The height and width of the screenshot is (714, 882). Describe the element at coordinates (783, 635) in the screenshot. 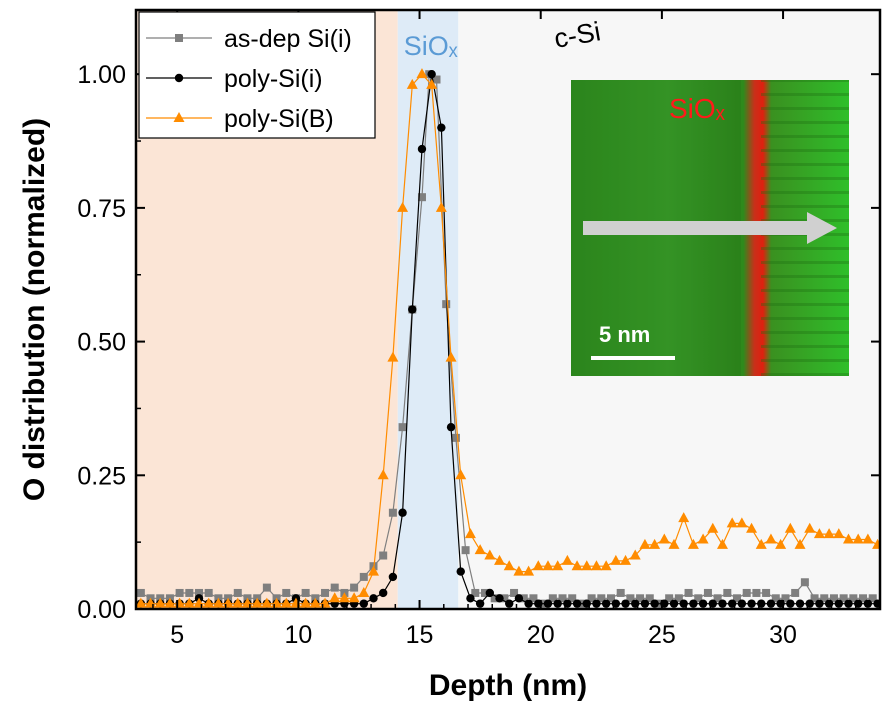

I see `x-tick-label: 30` at that location.